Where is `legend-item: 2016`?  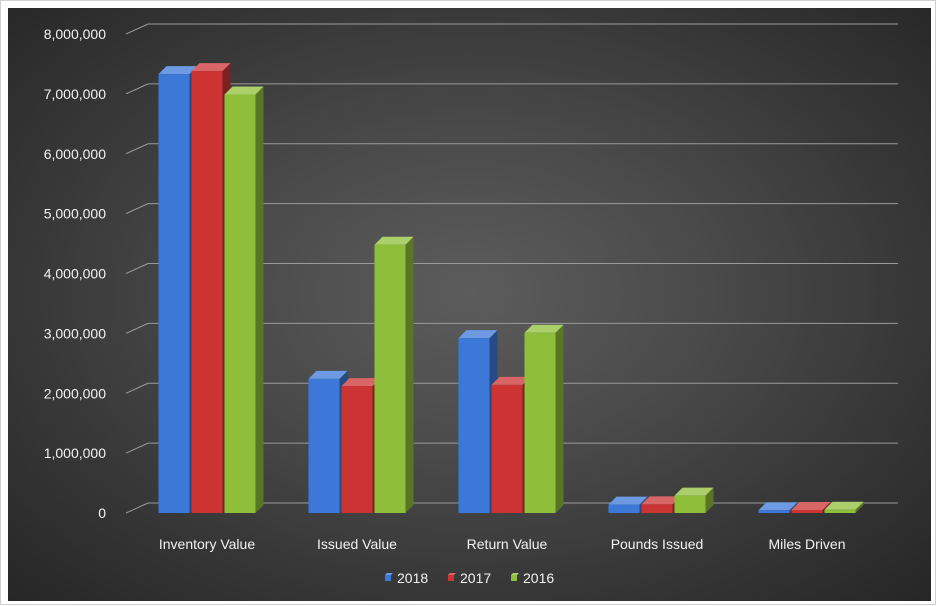 legend-item: 2016 is located at coordinates (532, 578).